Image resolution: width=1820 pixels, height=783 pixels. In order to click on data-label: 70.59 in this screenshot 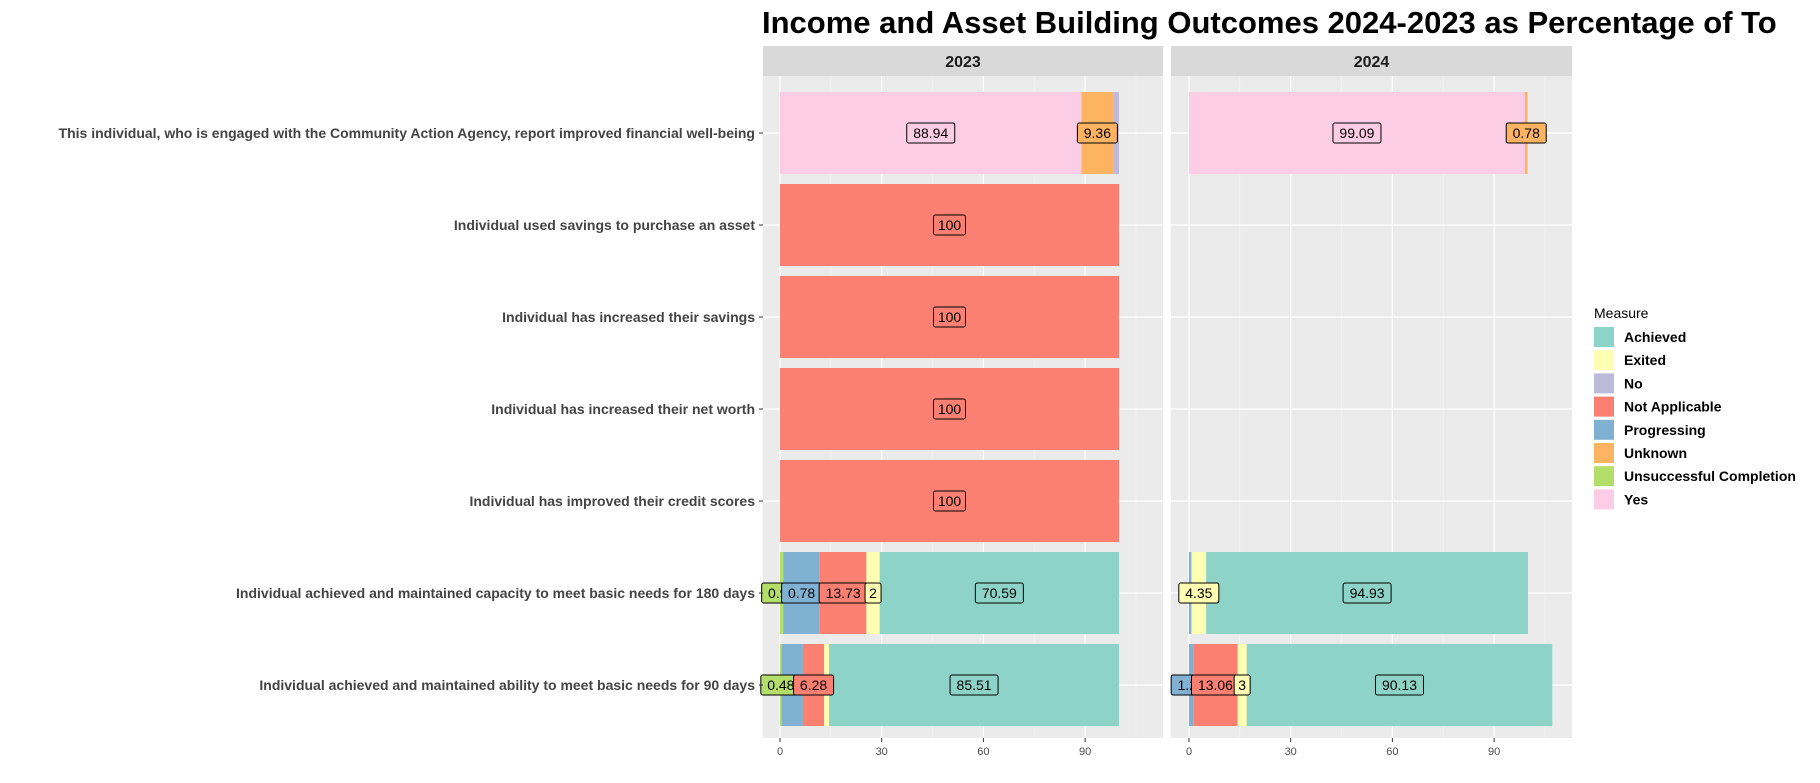, I will do `click(999, 593)`.